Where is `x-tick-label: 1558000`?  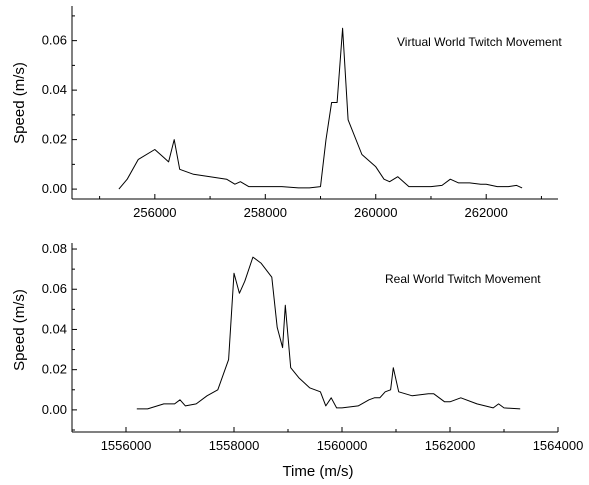 x-tick-label: 1558000 is located at coordinates (234, 445).